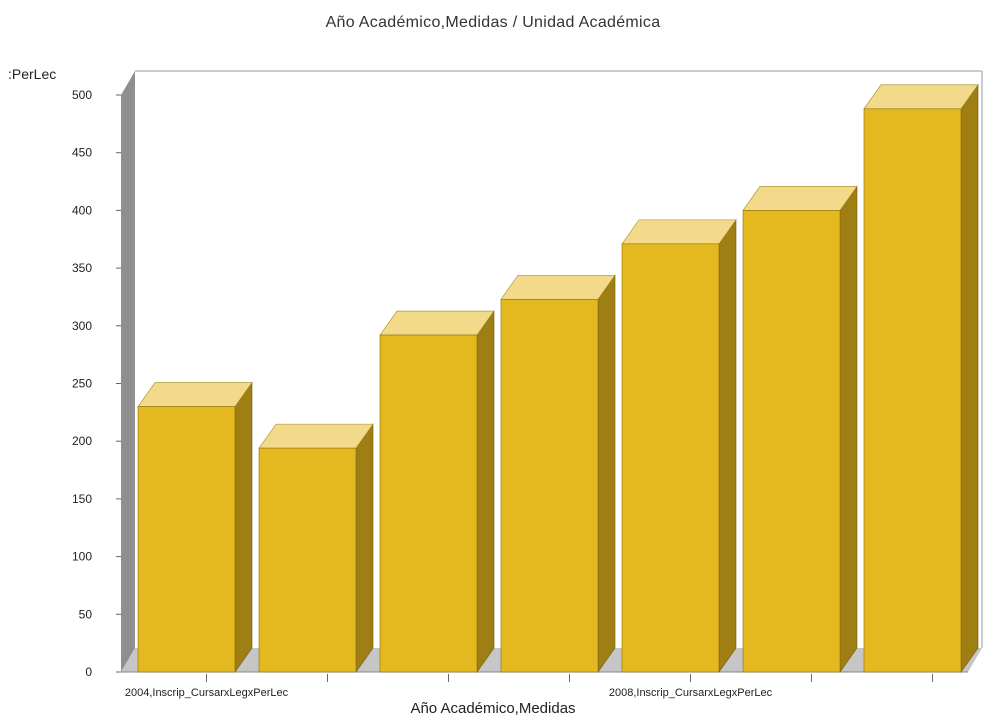  Describe the element at coordinates (82, 153) in the screenshot. I see `y-tick-label: 450` at that location.